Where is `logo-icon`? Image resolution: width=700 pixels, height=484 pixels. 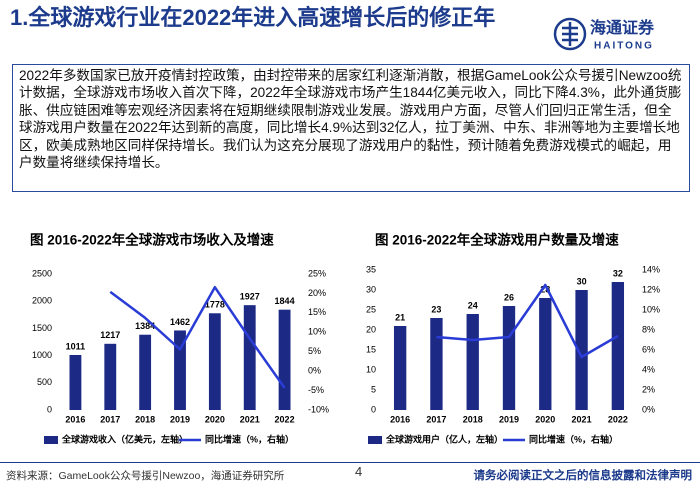 logo-icon is located at coordinates (570, 34).